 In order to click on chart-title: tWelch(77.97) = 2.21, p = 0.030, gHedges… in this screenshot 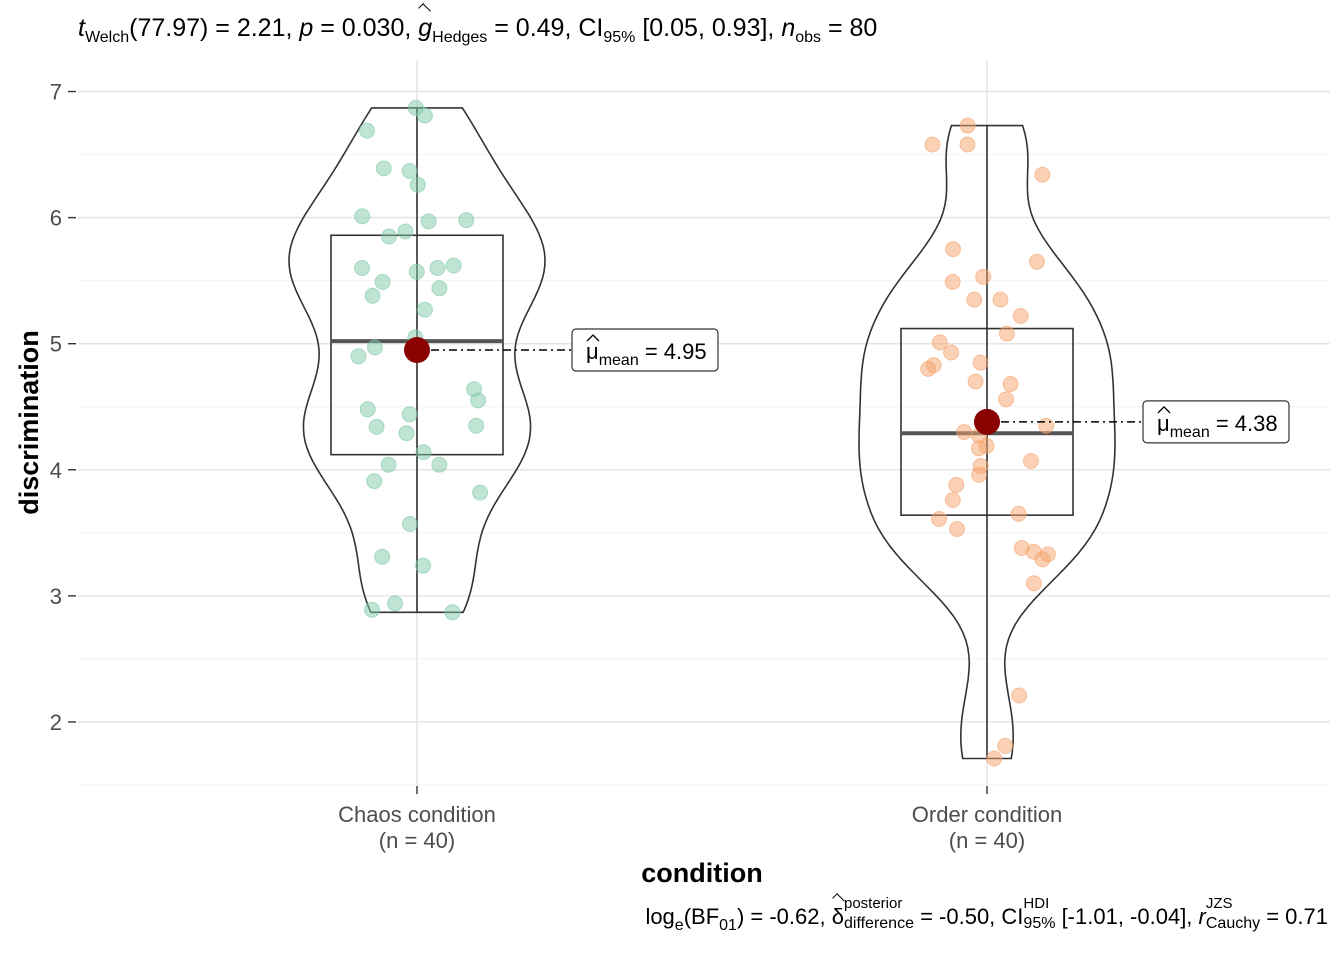, I will do `click(478, 30)`.